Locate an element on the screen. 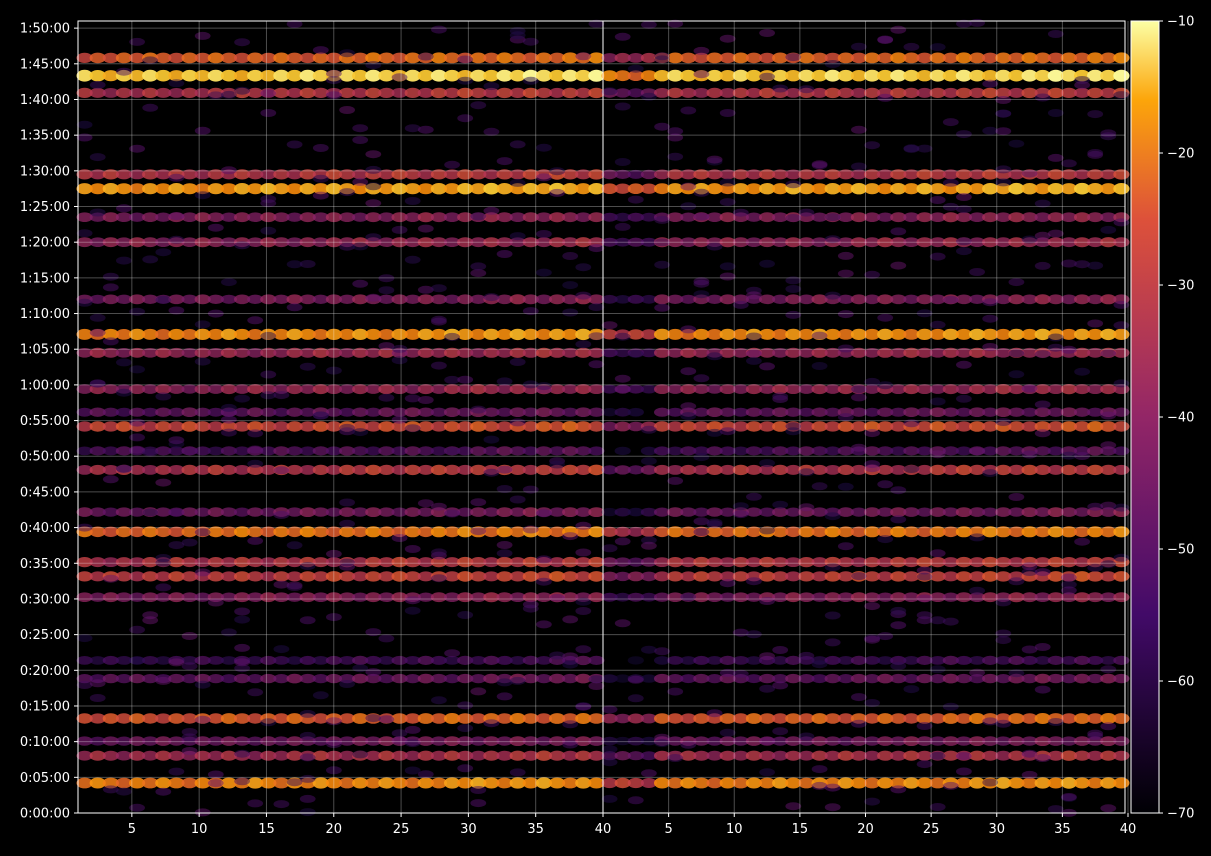 This screenshot has width=1211, height=856. y-tick-label: 1:00:00 is located at coordinates (45, 385).